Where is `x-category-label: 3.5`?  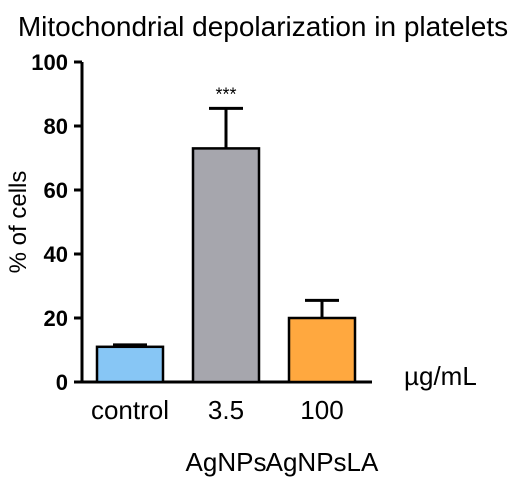
x-category-label: 3.5 is located at coordinates (226, 410).